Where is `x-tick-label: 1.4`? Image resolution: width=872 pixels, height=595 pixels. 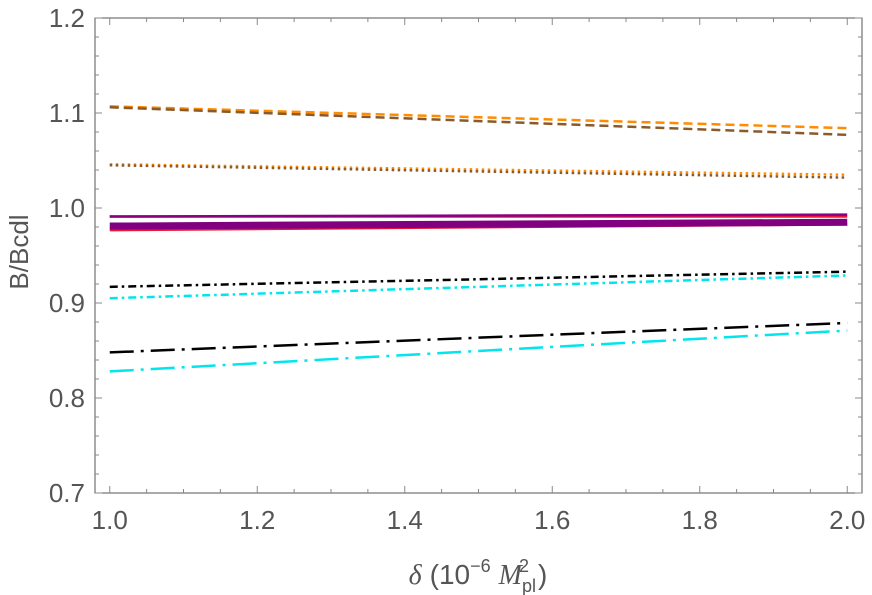 x-tick-label: 1.4 is located at coordinates (405, 520).